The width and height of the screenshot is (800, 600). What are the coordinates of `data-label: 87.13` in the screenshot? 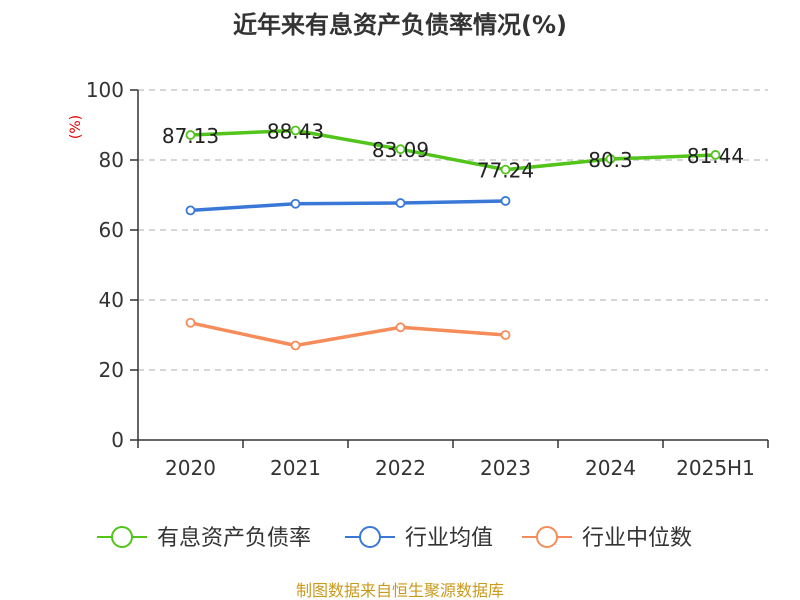 It's located at (190, 136).